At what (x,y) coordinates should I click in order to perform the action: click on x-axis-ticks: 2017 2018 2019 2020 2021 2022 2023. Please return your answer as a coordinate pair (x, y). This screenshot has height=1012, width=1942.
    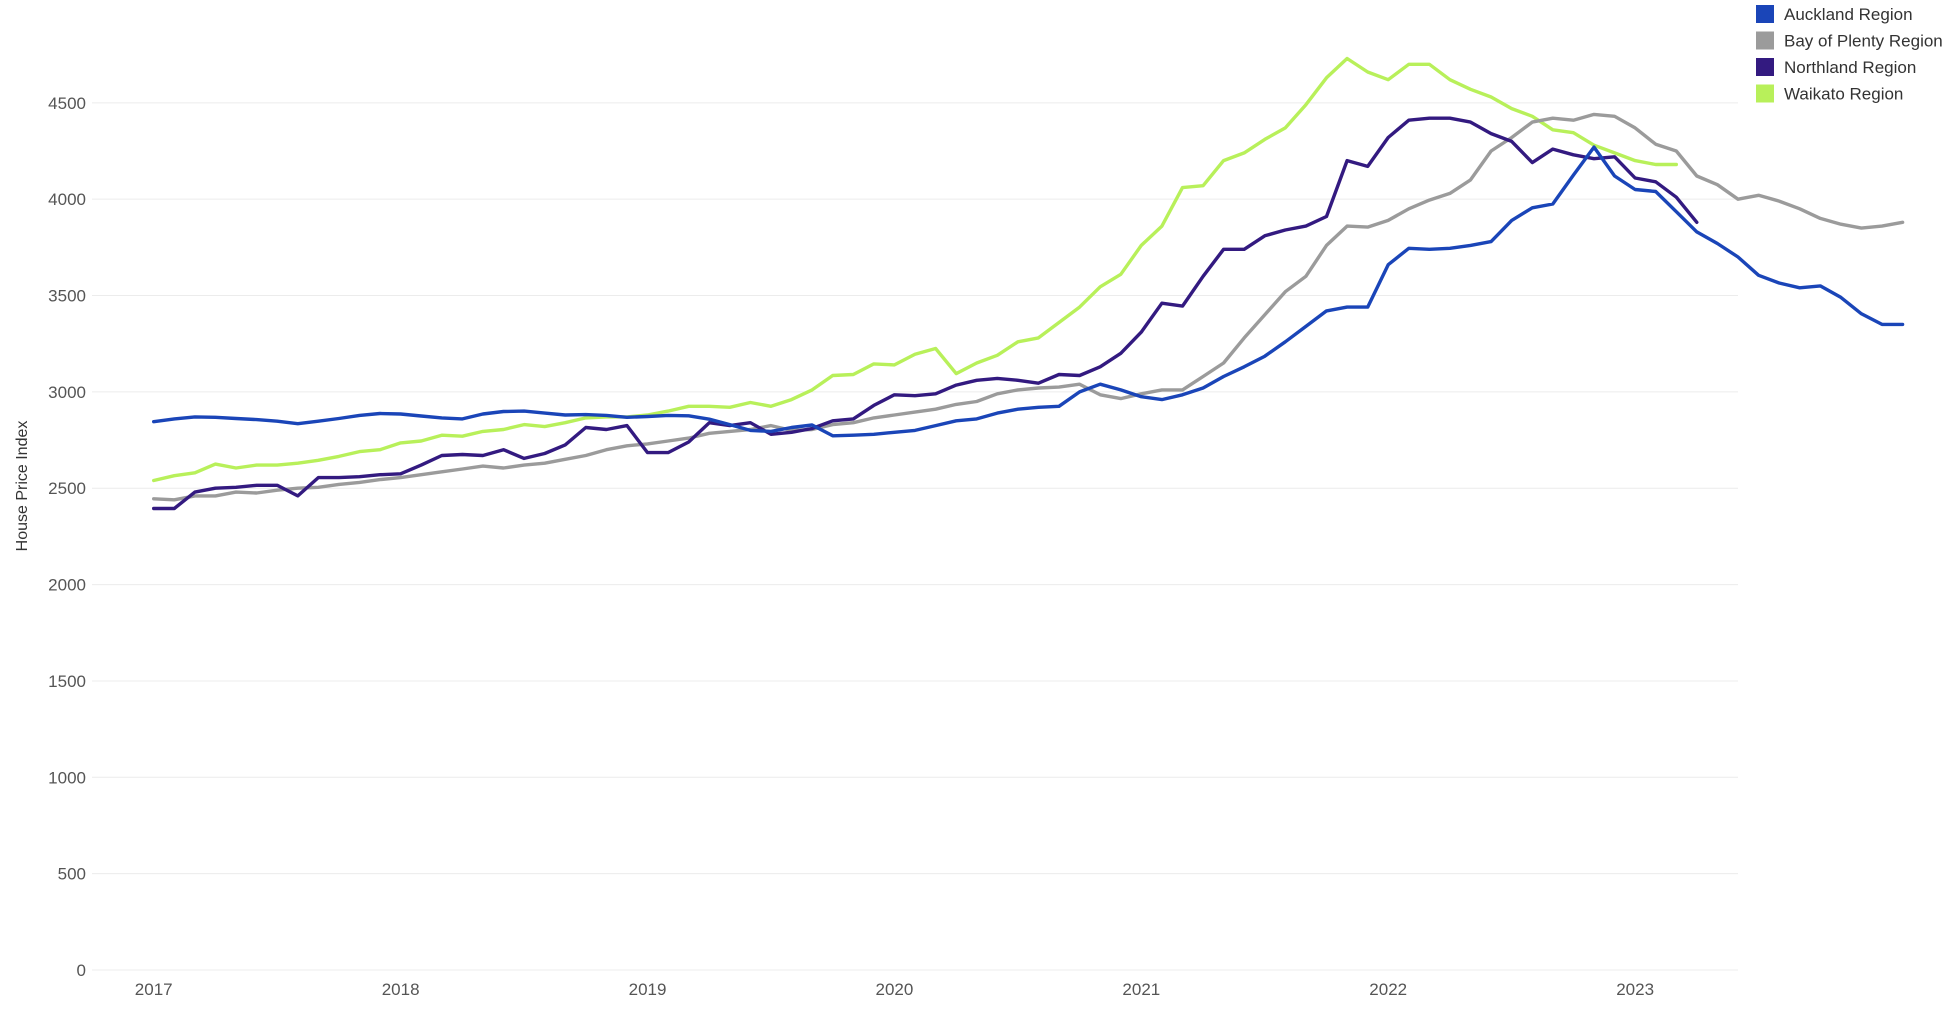
    Looking at the image, I should click on (894, 989).